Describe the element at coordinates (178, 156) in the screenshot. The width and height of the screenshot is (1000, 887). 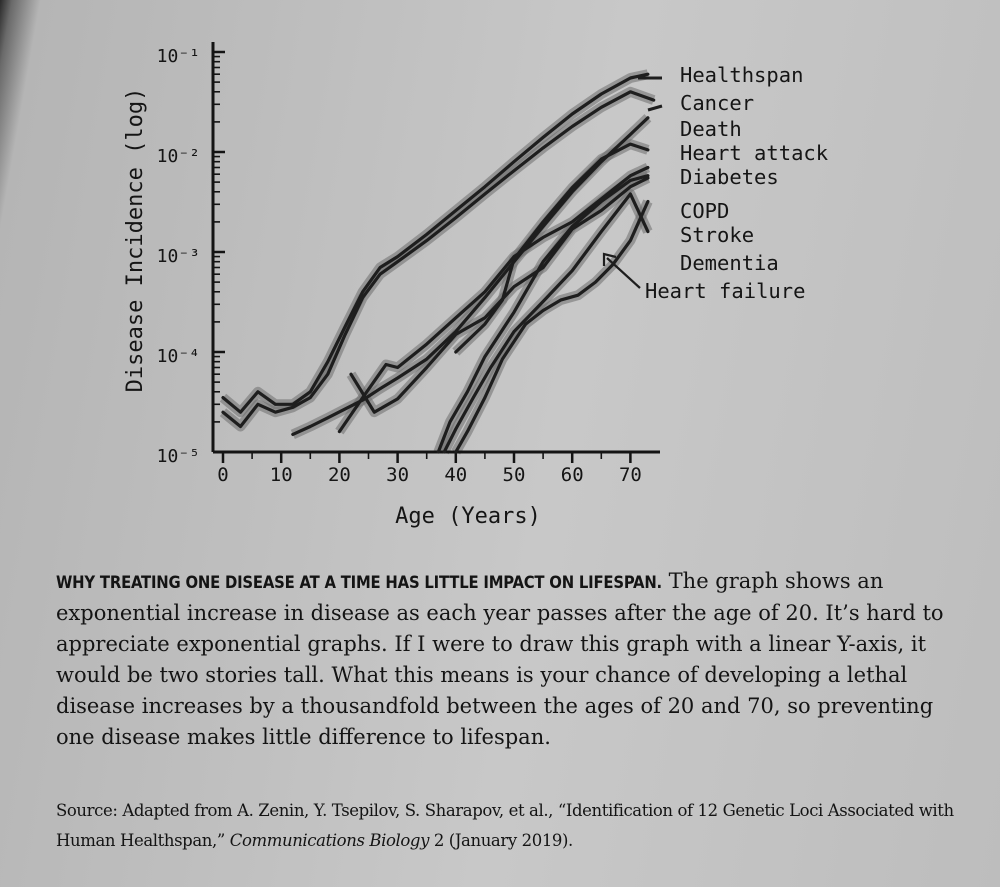
I see `y-tick-label: 10⁻²` at that location.